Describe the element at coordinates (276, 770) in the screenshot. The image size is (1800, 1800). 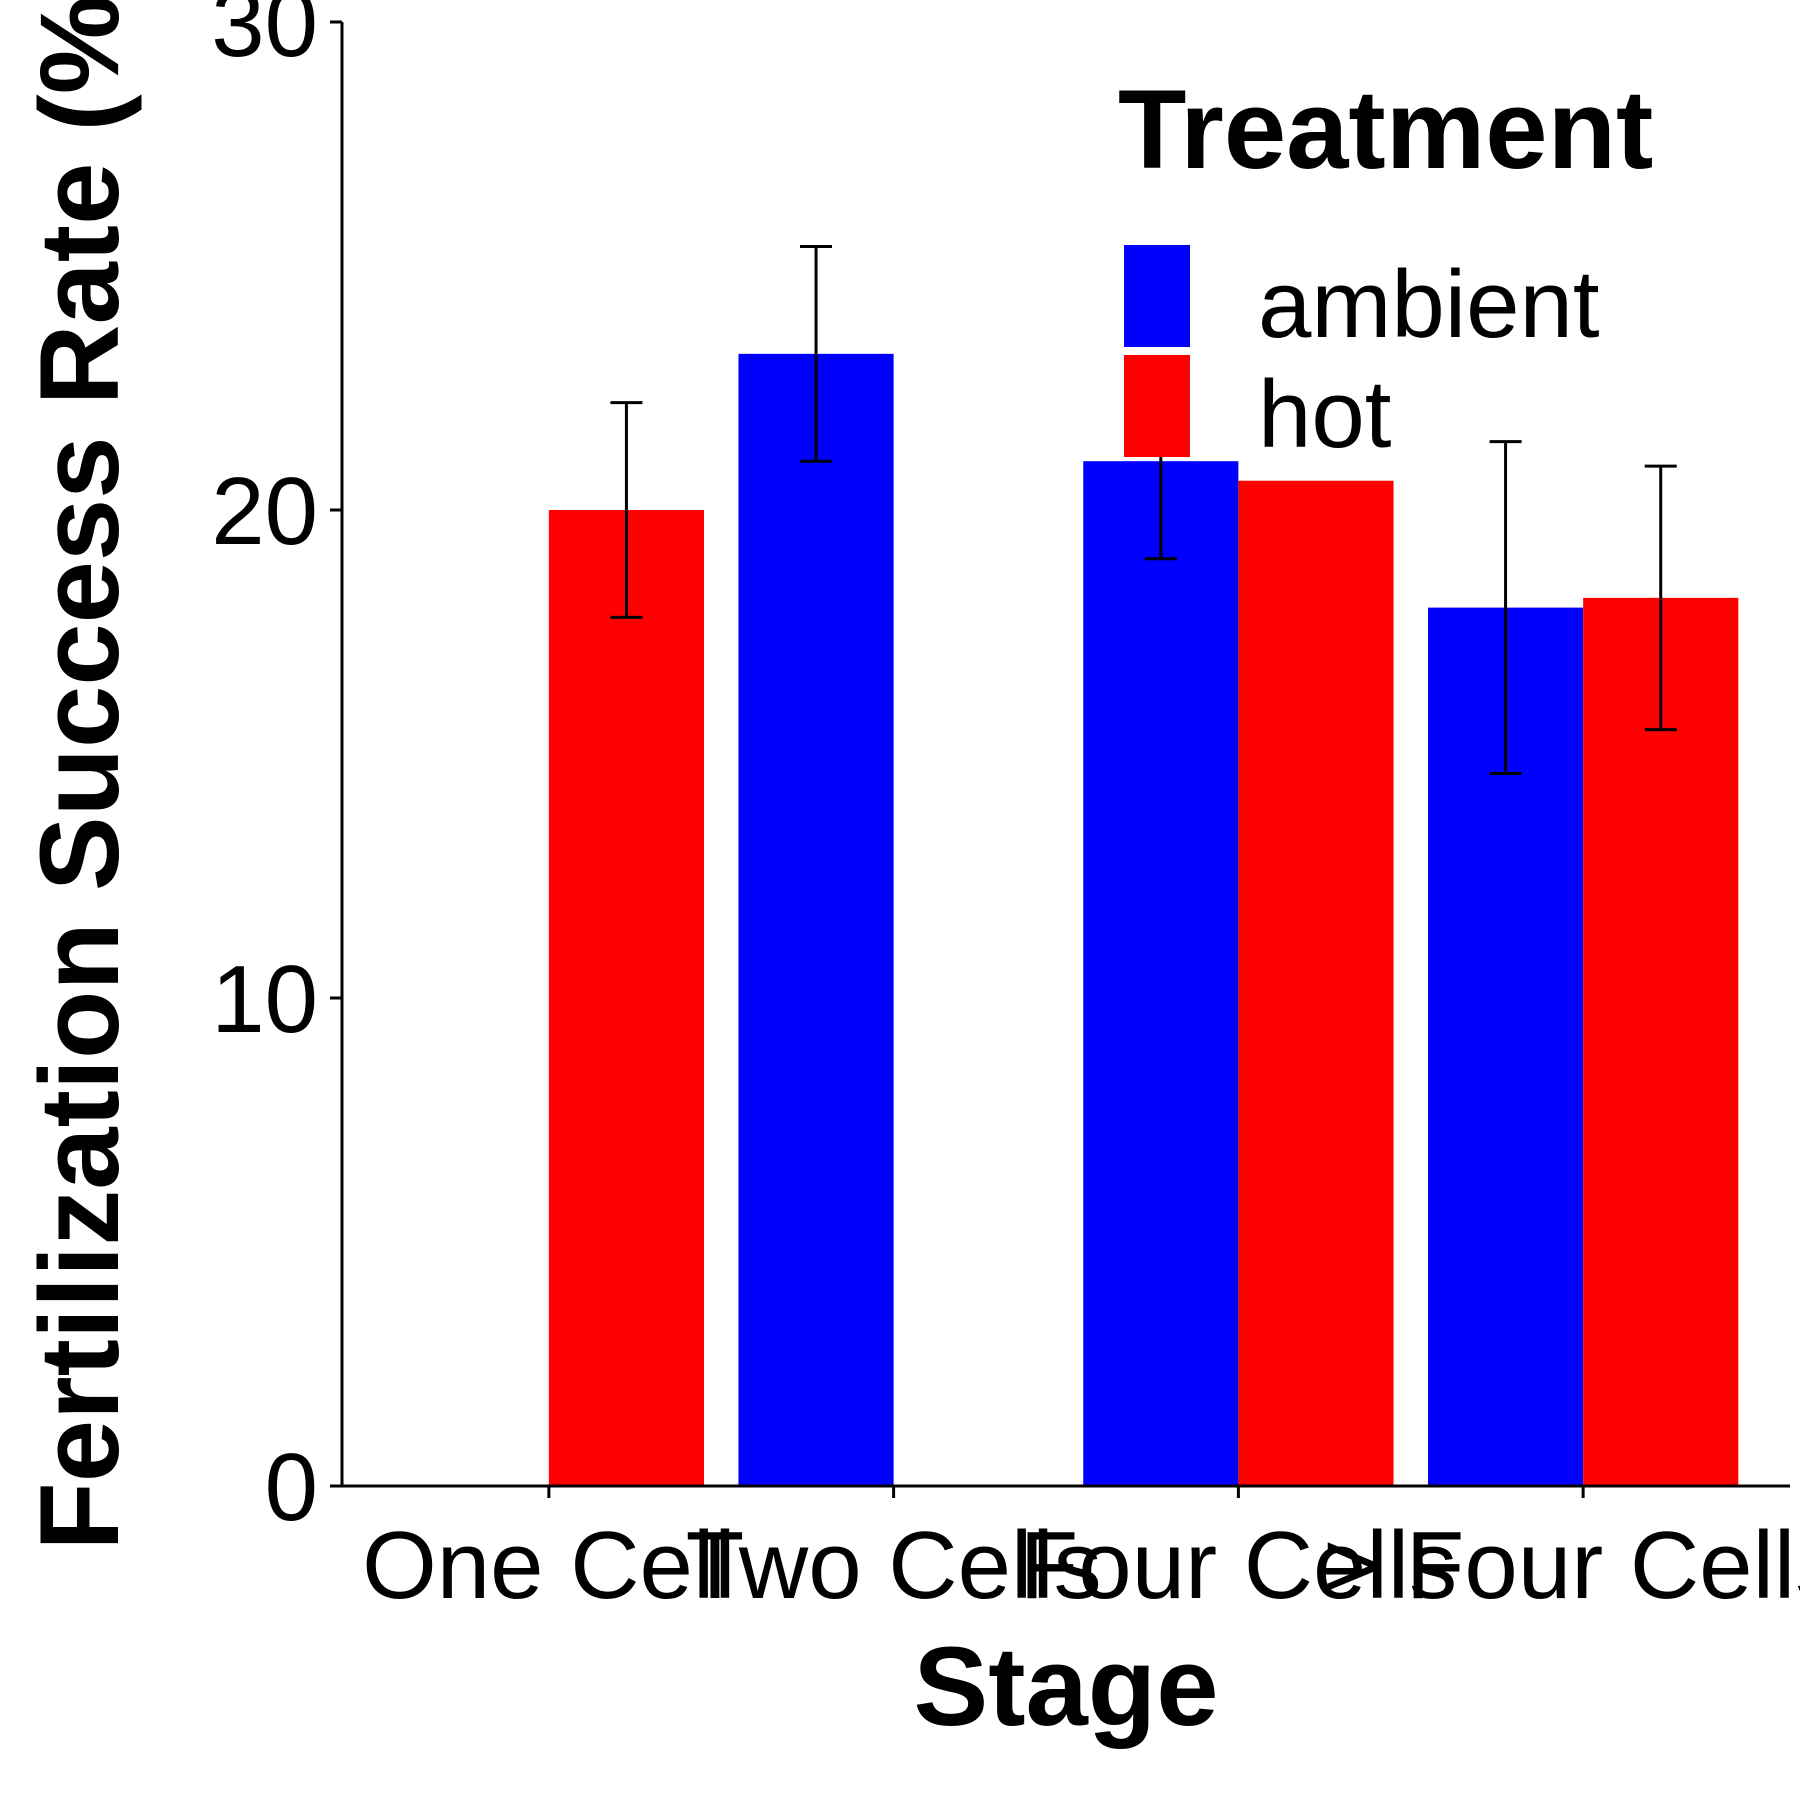
I see `y-ticks: 0 10 20 30` at that location.